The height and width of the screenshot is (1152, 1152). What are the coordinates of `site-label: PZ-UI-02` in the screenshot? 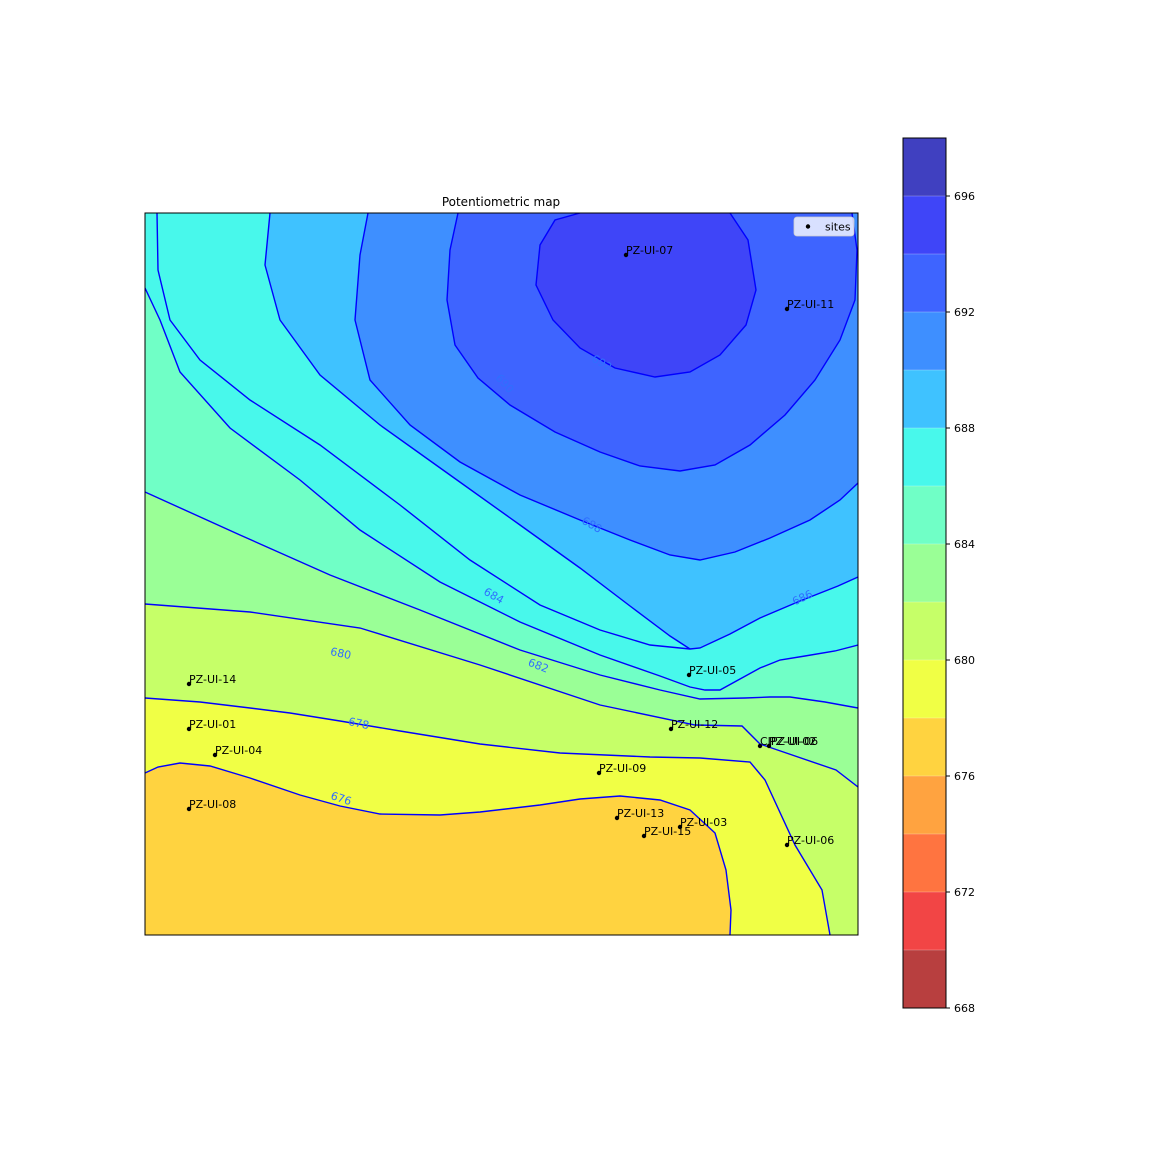 It's located at (792, 741).